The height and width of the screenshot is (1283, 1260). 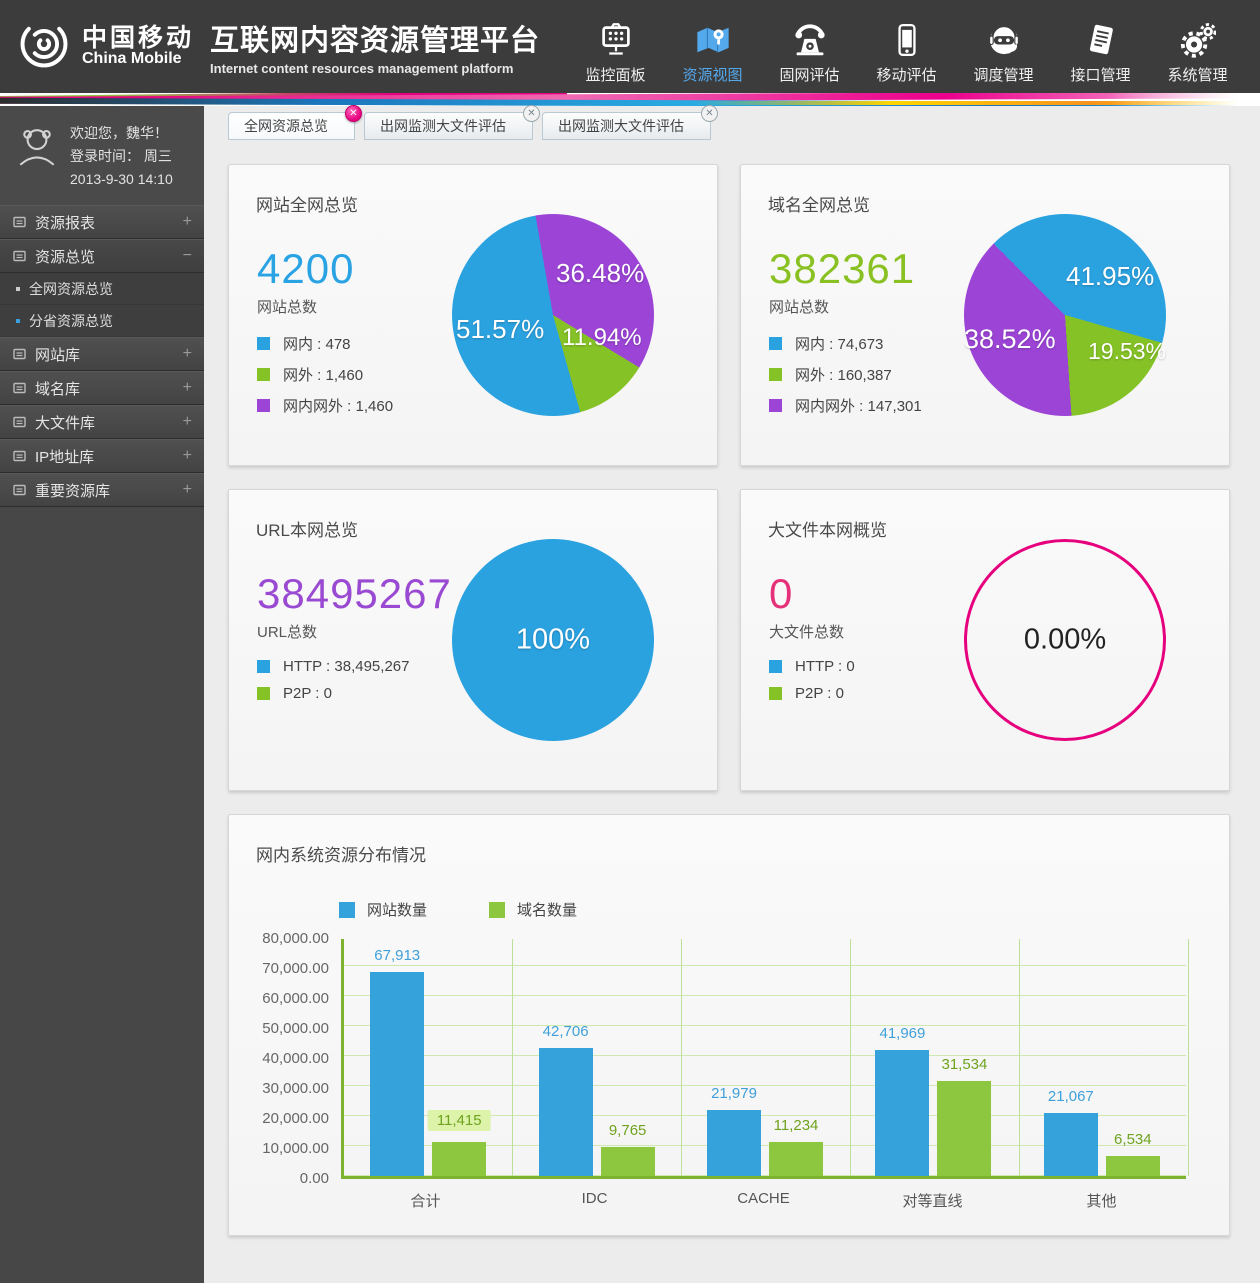 What do you see at coordinates (397, 956) in the screenshot?
I see `bar-value-label: 67,913` at bounding box center [397, 956].